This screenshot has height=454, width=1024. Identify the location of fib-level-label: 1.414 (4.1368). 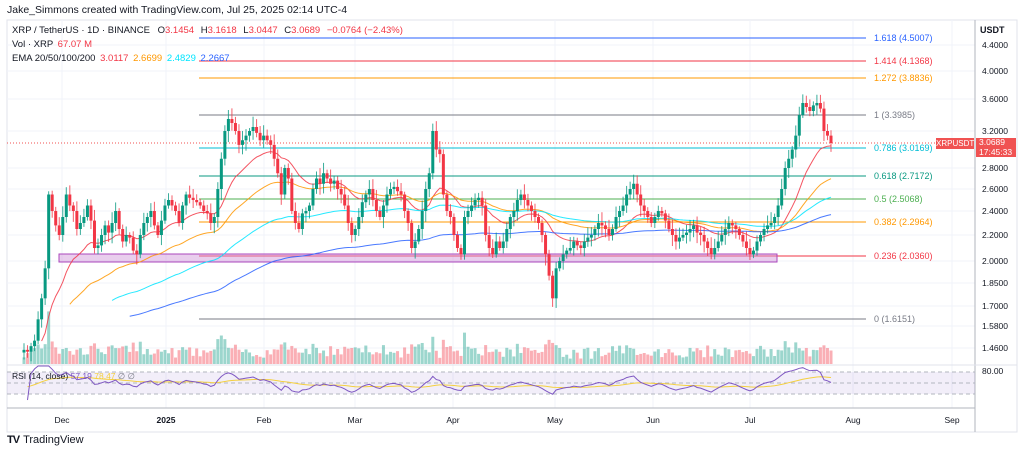
(903, 61).